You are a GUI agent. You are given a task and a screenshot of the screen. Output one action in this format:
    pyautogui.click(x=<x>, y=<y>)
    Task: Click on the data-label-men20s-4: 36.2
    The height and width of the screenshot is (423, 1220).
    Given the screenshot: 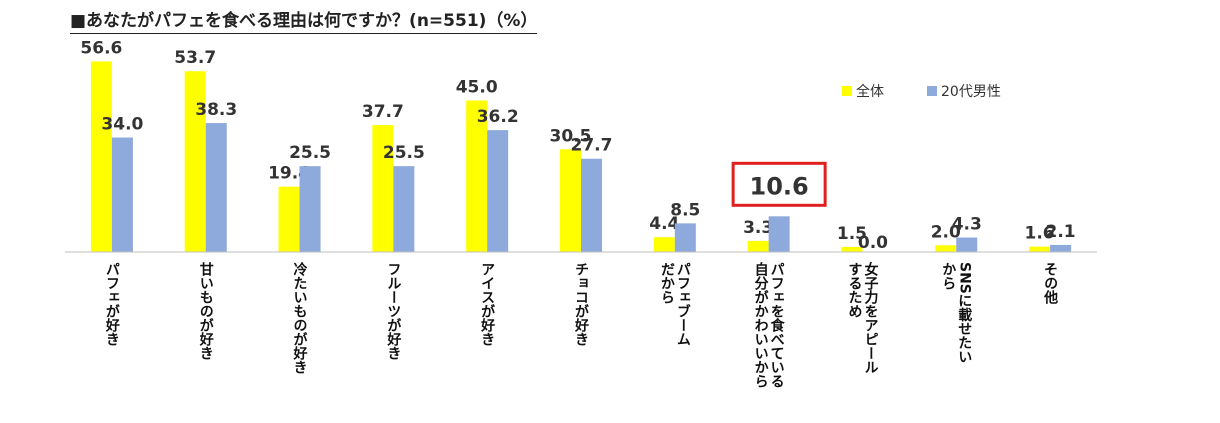 What is the action you would take?
    pyautogui.click(x=498, y=117)
    